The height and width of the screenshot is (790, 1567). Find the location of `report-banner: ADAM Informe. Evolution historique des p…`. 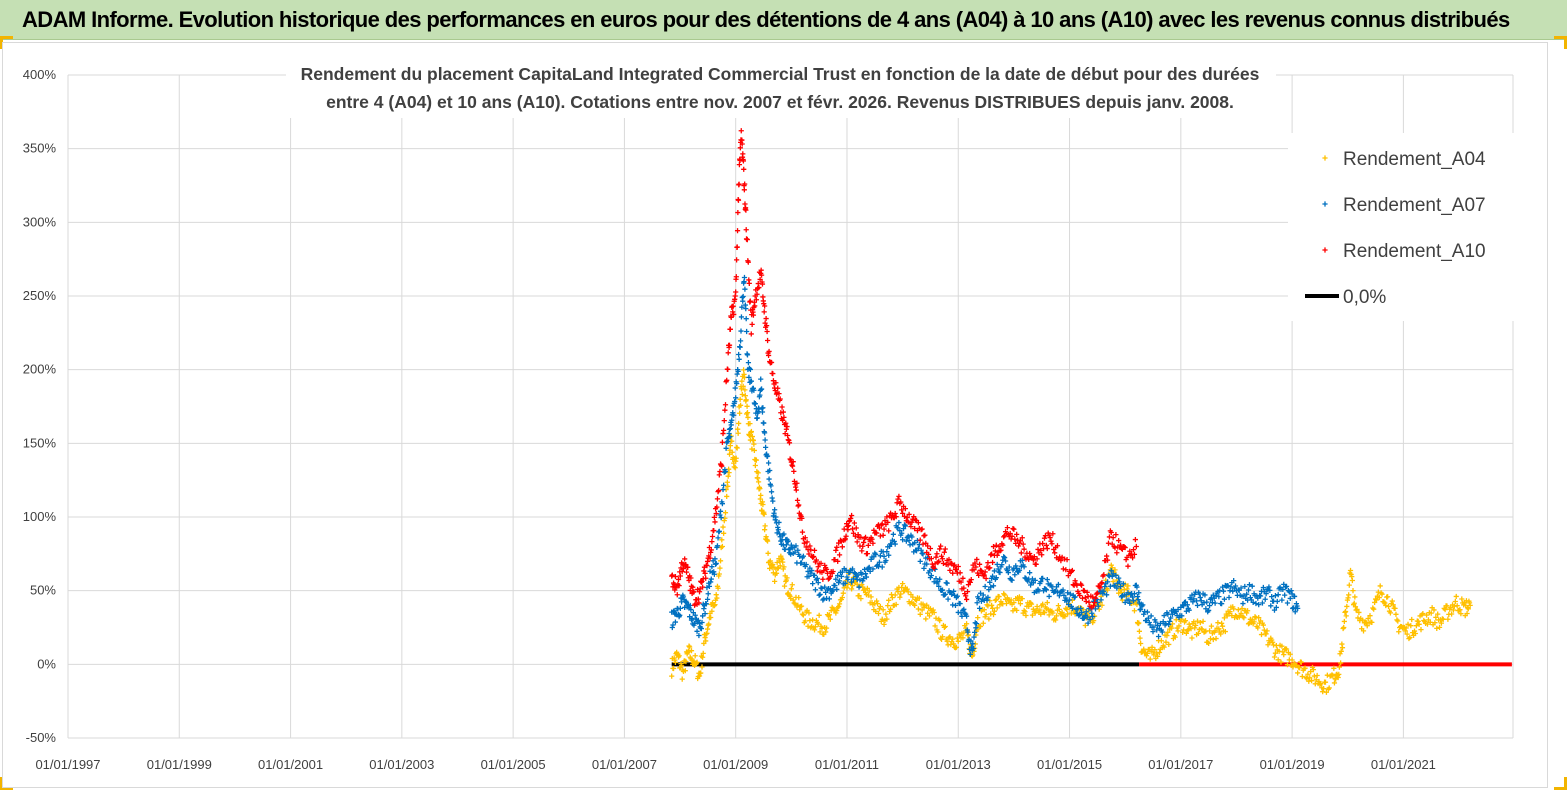

report-banner: ADAM Informe. Evolution historique des p… is located at coordinates (783, 20).